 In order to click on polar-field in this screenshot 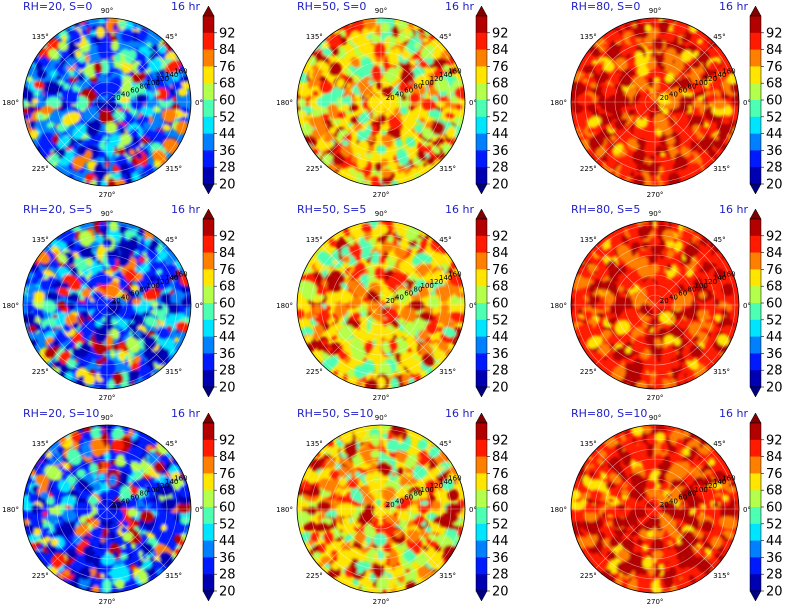, I will do `click(107, 305)`.